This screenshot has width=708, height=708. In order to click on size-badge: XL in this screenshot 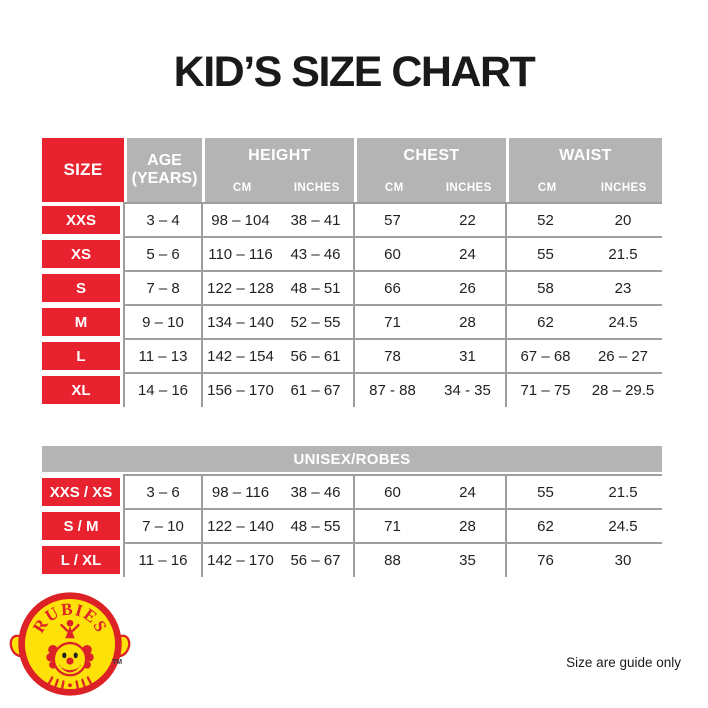, I will do `click(81, 390)`.